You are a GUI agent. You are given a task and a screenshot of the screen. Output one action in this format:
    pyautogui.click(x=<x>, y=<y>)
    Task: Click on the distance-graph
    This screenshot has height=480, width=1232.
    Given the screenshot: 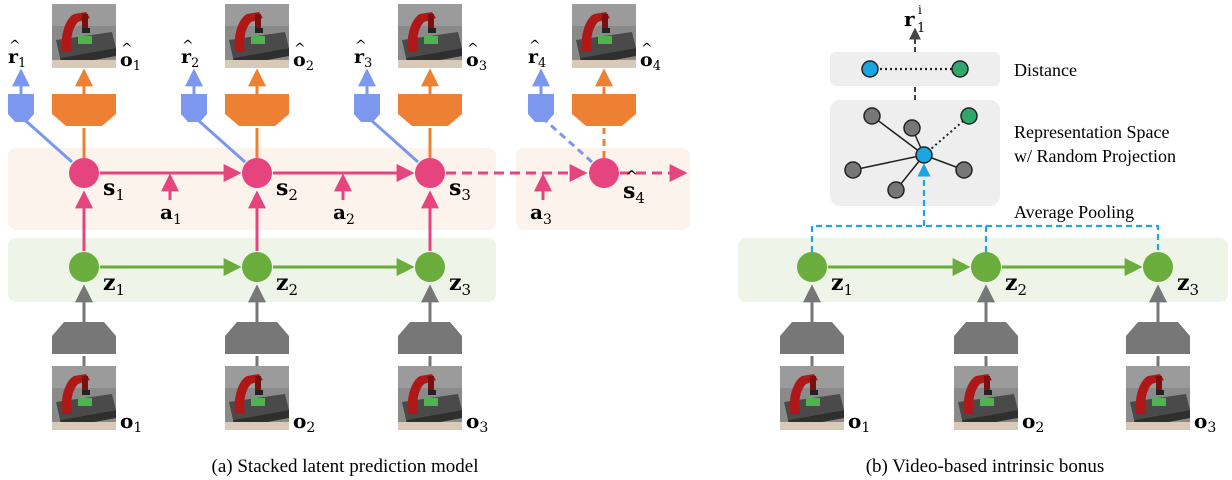 What is the action you would take?
    pyautogui.click(x=915, y=69)
    